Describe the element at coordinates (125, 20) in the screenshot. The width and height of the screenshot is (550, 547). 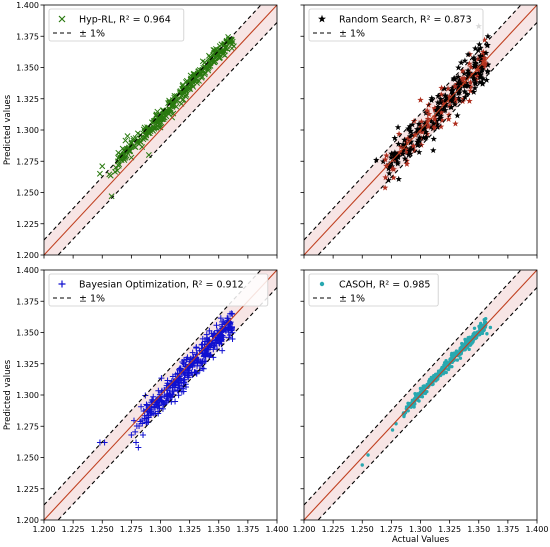
I see `legend-entry-scatter: Hyp-RL, R² = 0.964` at that location.